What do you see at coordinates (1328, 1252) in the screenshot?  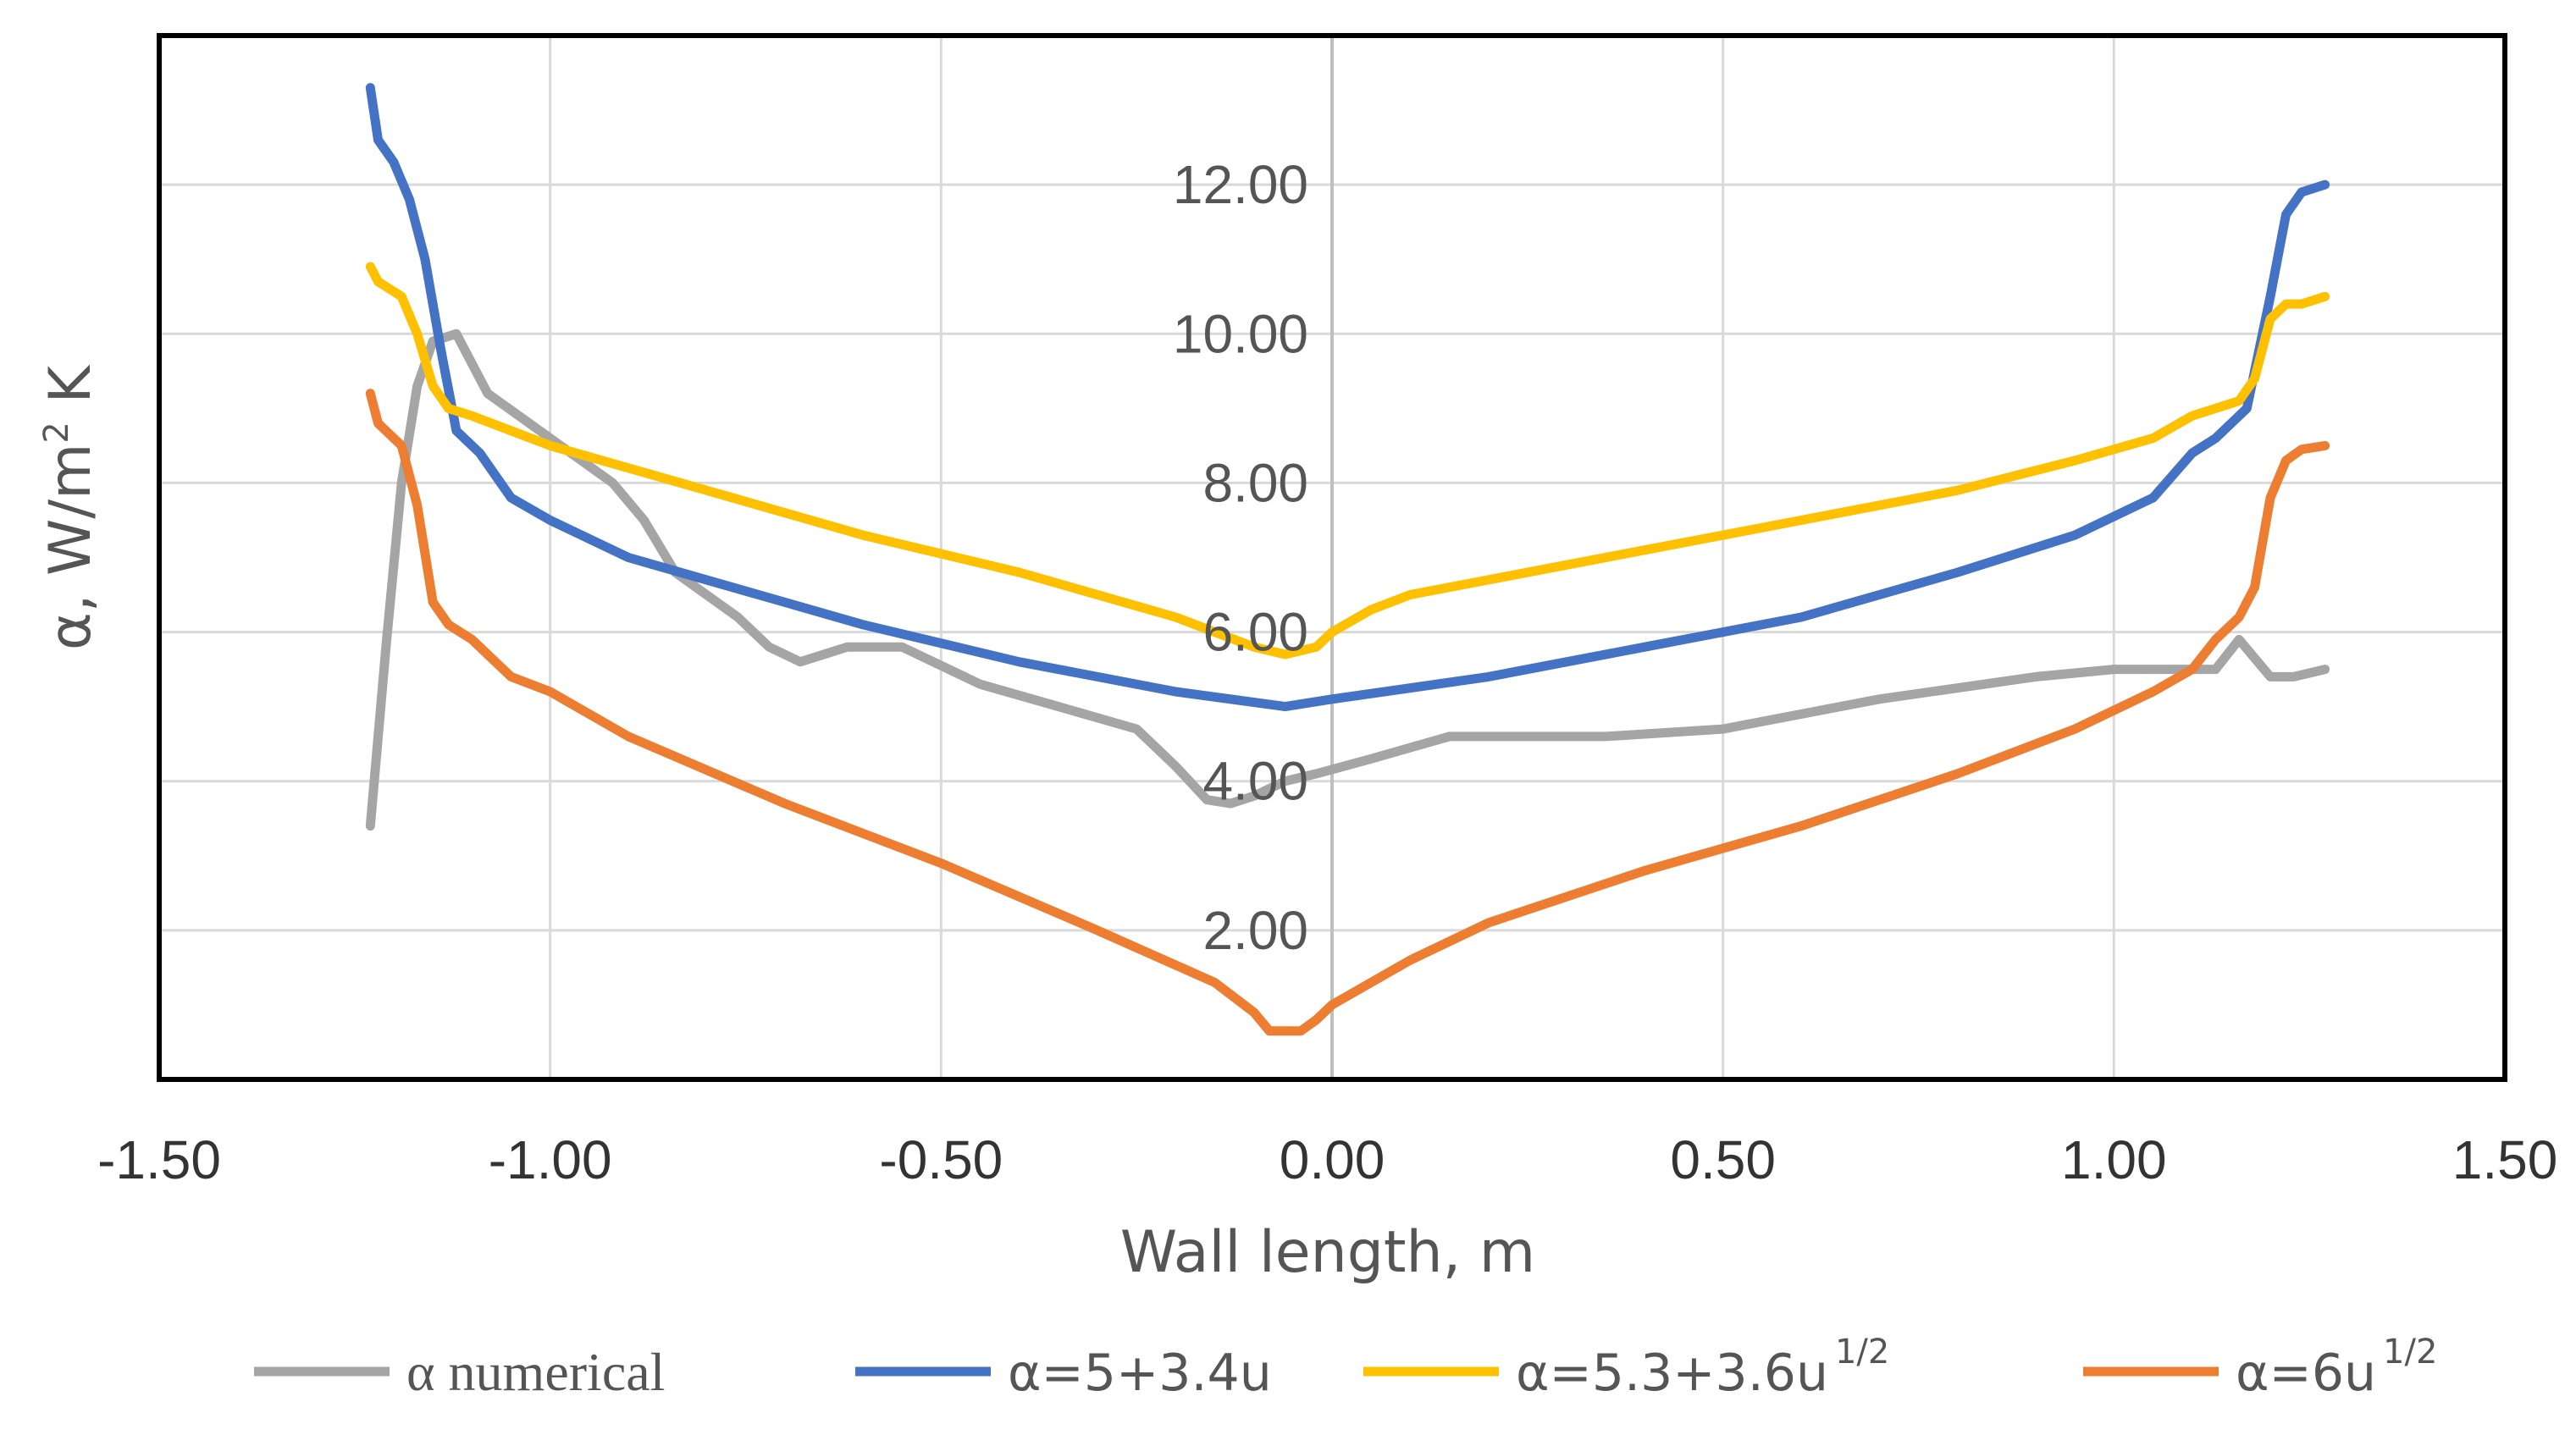 I see `x-axis-title: Wall length, m` at bounding box center [1328, 1252].